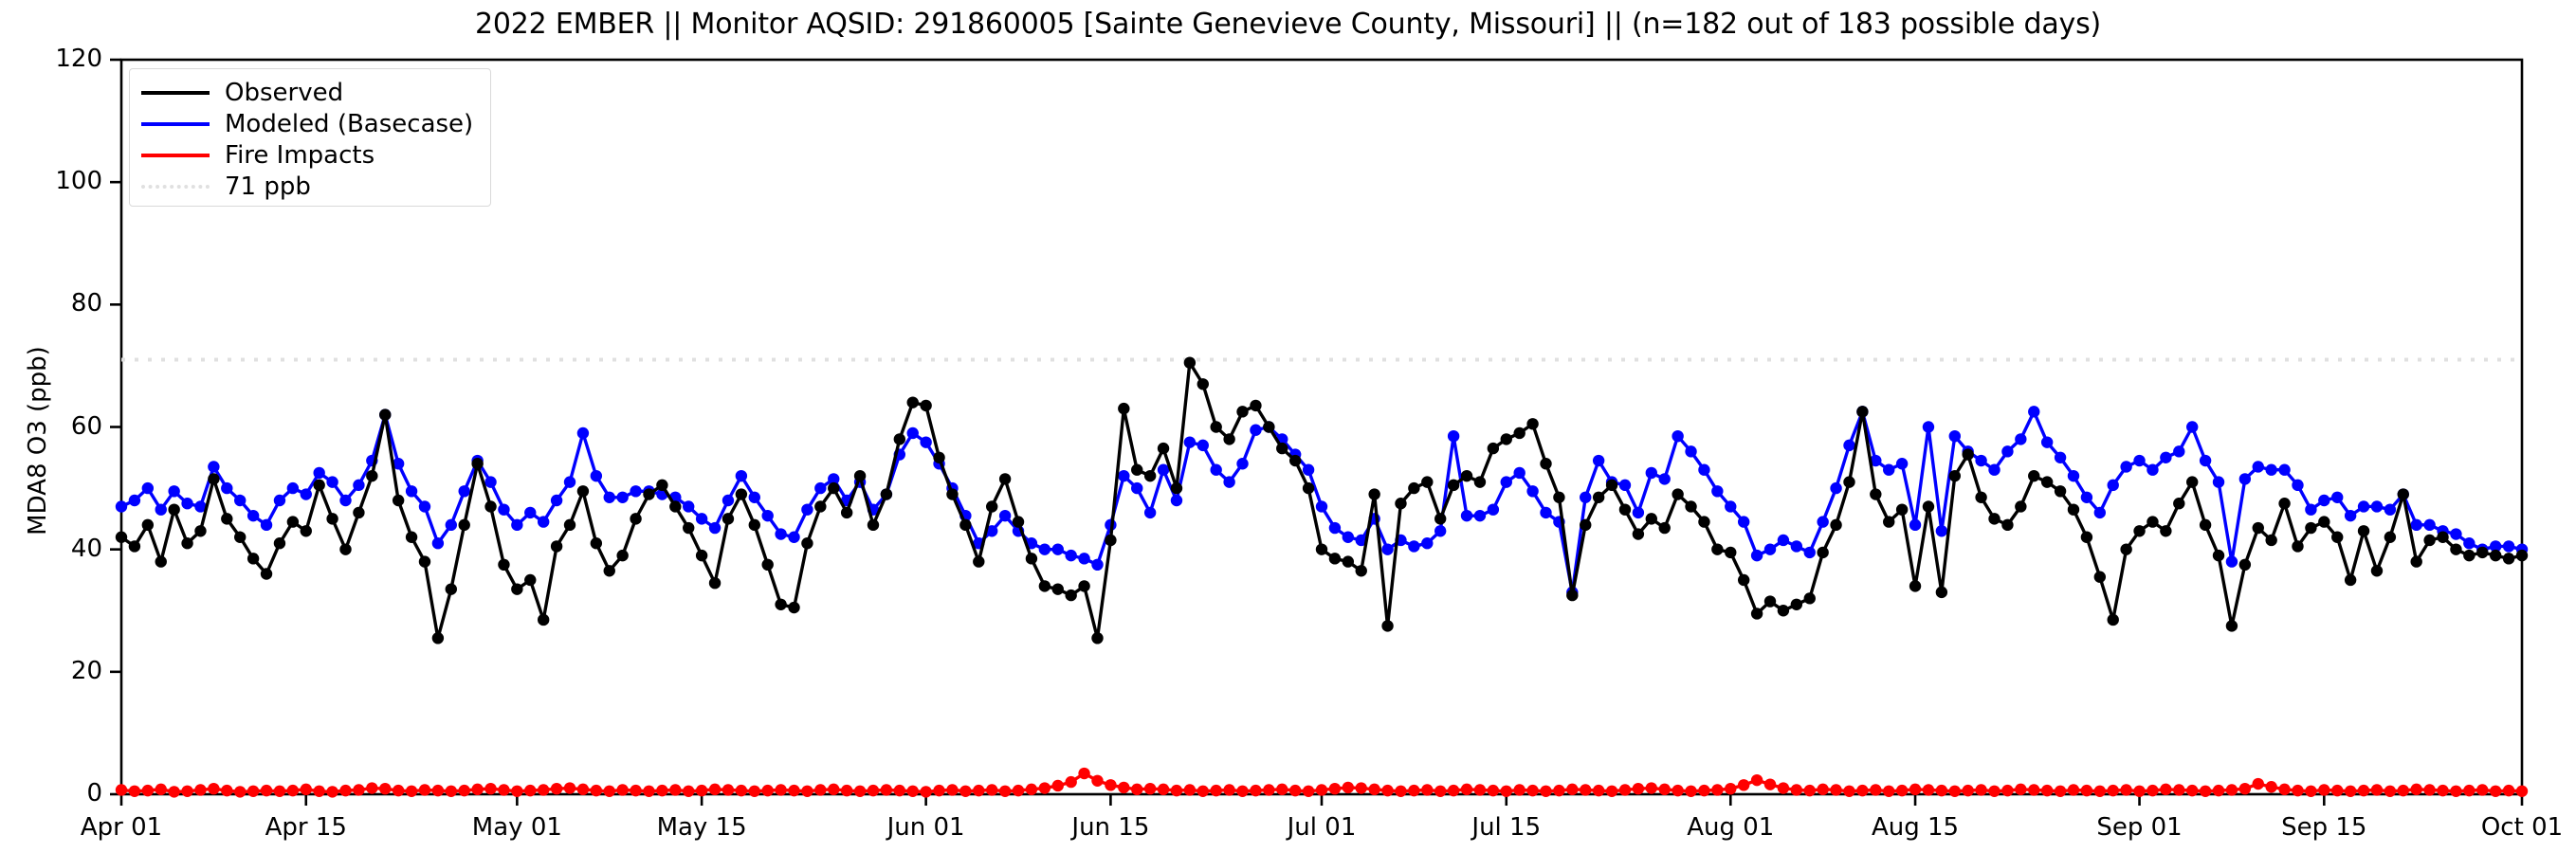  Describe the element at coordinates (78, 59) in the screenshot. I see `y-tick-label: 120` at that location.